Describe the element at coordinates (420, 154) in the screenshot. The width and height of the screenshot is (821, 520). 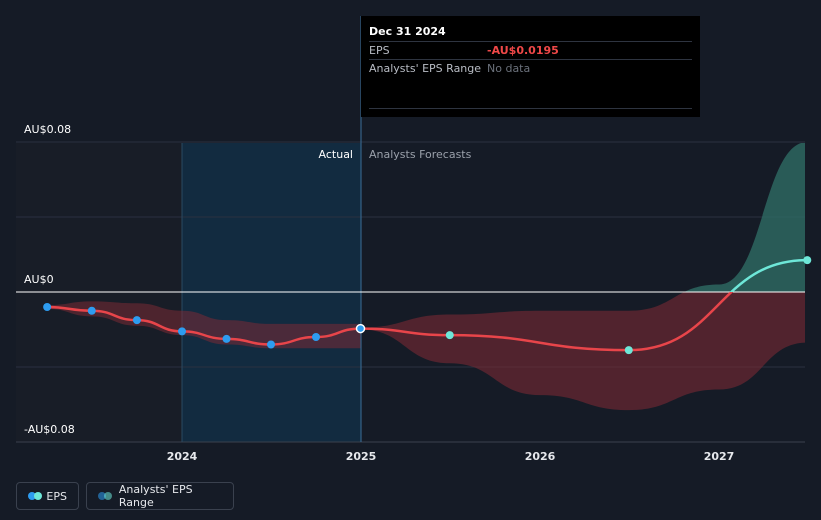
I see `region-label-forecast: Analysts Forecasts` at that location.